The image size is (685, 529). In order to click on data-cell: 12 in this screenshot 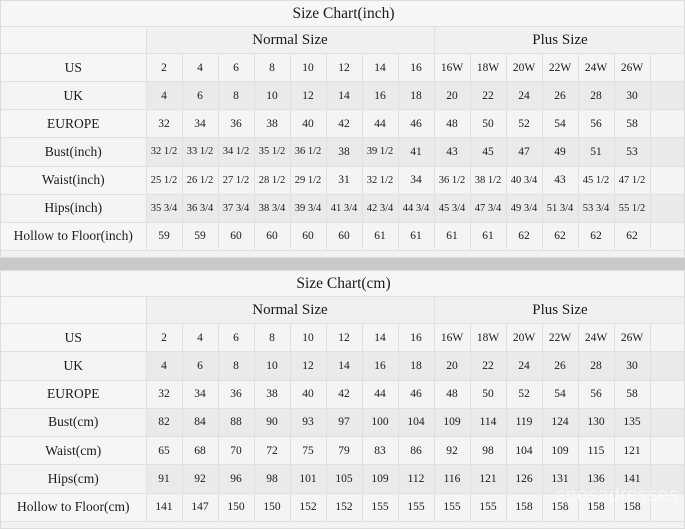, I will do `click(308, 96)`.